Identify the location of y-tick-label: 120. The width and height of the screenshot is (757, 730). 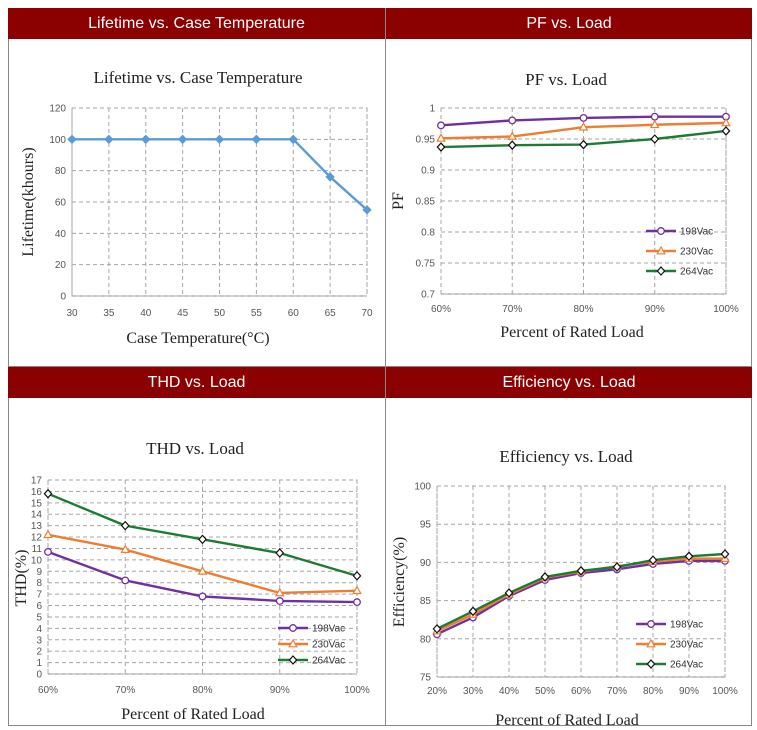
(57, 109).